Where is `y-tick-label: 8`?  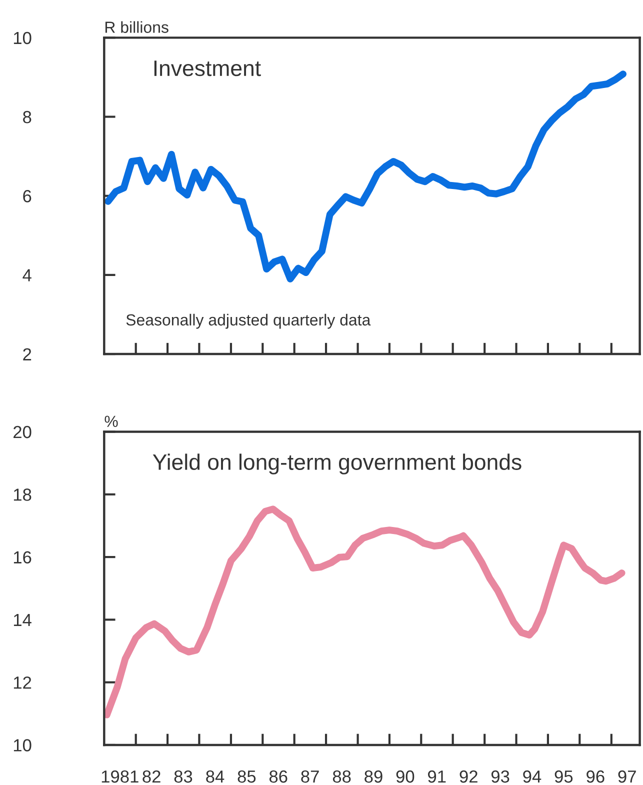 y-tick-label: 8 is located at coordinates (27, 117).